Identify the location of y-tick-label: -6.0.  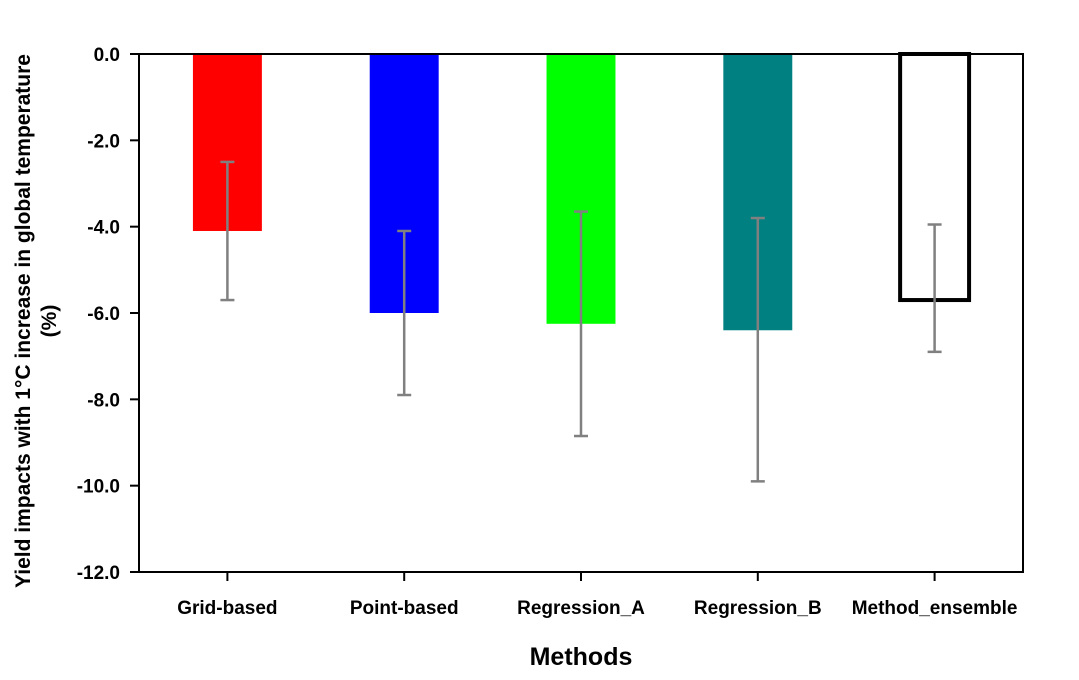
(103, 314).